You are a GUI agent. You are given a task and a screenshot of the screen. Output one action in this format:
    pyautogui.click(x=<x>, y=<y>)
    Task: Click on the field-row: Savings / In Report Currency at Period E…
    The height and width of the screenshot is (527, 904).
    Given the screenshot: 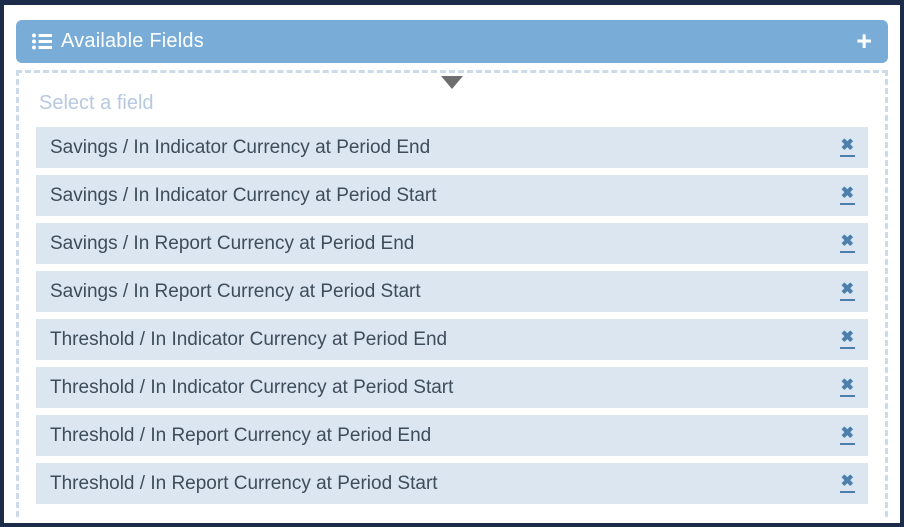 What is the action you would take?
    pyautogui.click(x=452, y=243)
    